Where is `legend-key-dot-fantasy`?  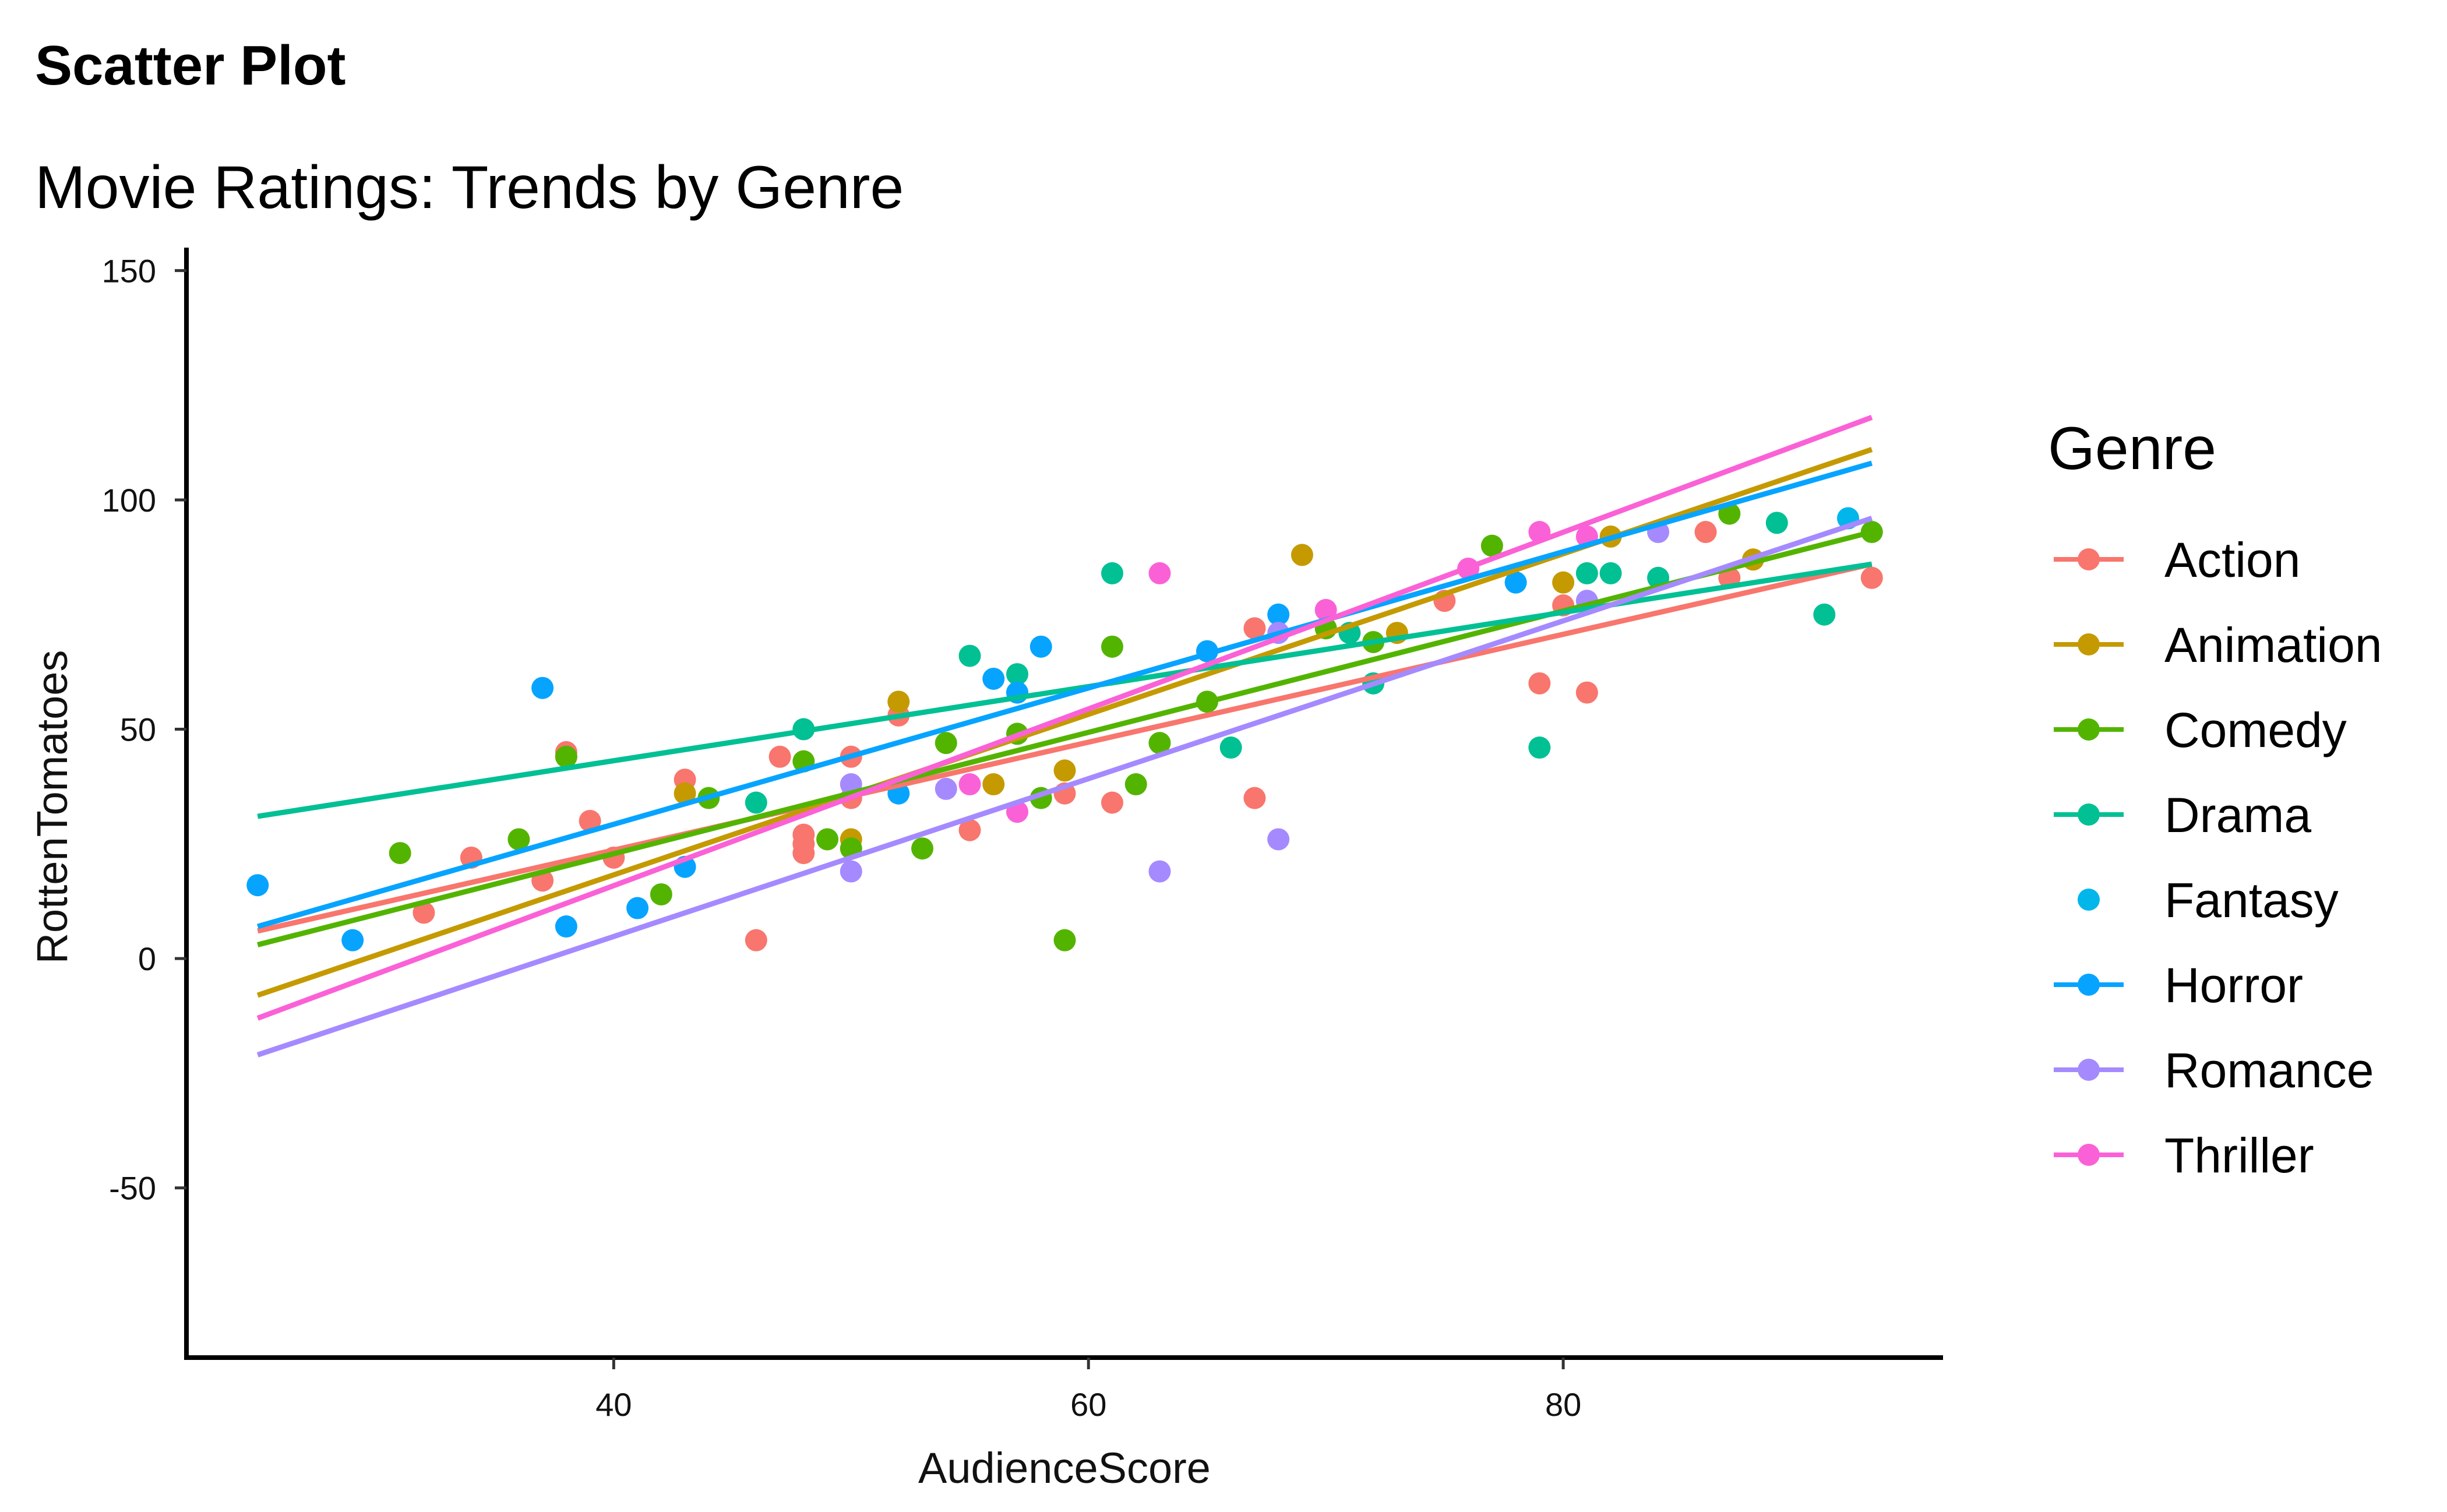 legend-key-dot-fantasy is located at coordinates (2089, 900).